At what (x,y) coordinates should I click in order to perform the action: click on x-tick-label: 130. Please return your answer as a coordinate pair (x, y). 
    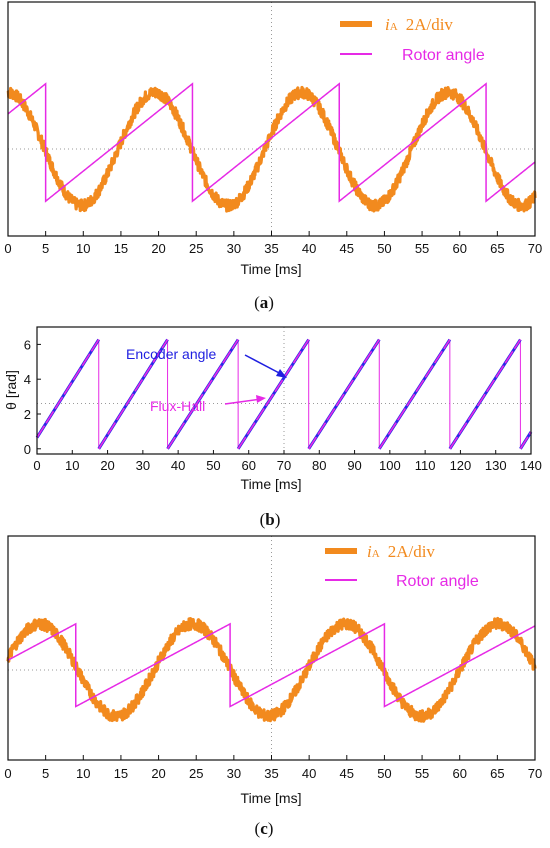
    Looking at the image, I should click on (496, 465).